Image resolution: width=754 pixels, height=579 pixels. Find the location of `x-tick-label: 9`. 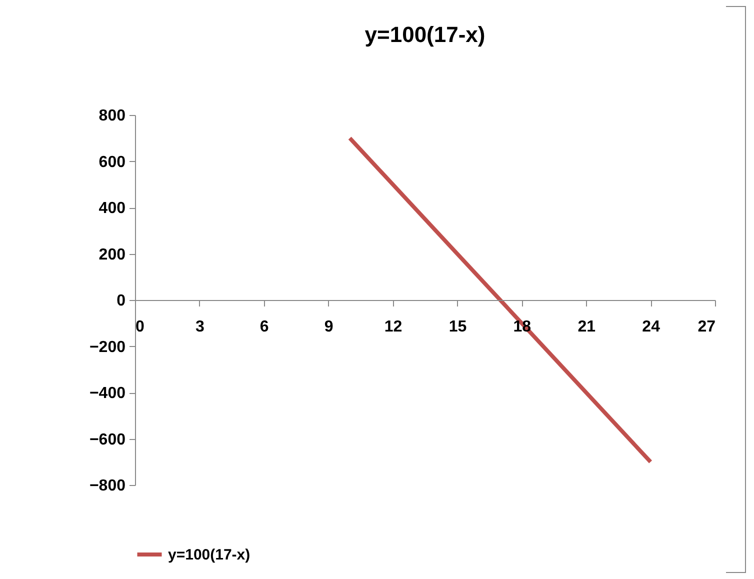

x-tick-label: 9 is located at coordinates (329, 327).